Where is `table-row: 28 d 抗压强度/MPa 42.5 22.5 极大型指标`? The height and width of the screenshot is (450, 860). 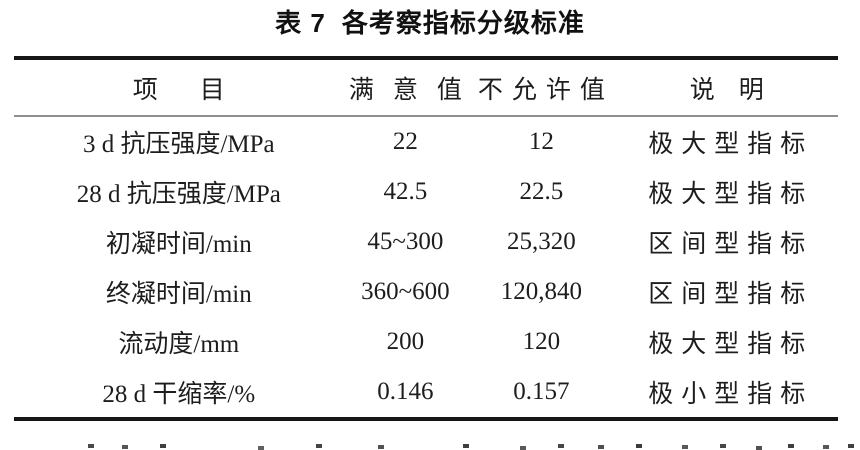
table-row: 28 d 抗压强度/MPa 42.5 22.5 极大型指标 is located at coordinates (426, 192).